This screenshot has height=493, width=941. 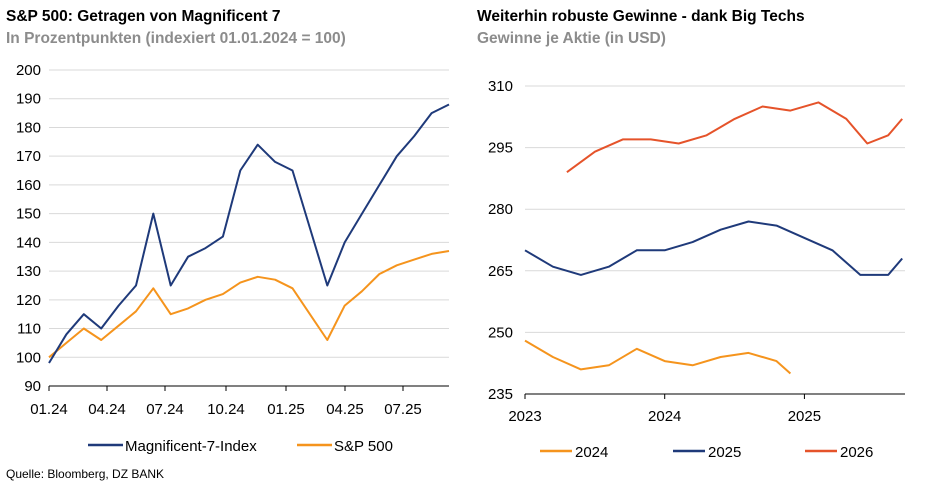 I want to click on y-tick-label: 235, so click(x=500, y=394).